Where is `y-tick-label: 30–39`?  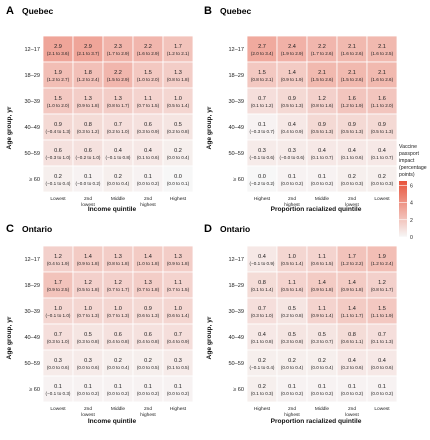 y-tick-label: 30–39 is located at coordinates (236, 102).